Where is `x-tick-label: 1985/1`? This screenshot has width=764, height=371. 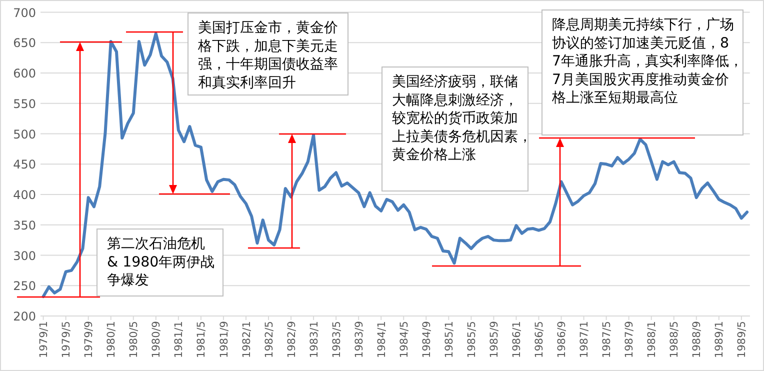 x-tick-label: 1985/1 is located at coordinates (449, 339).